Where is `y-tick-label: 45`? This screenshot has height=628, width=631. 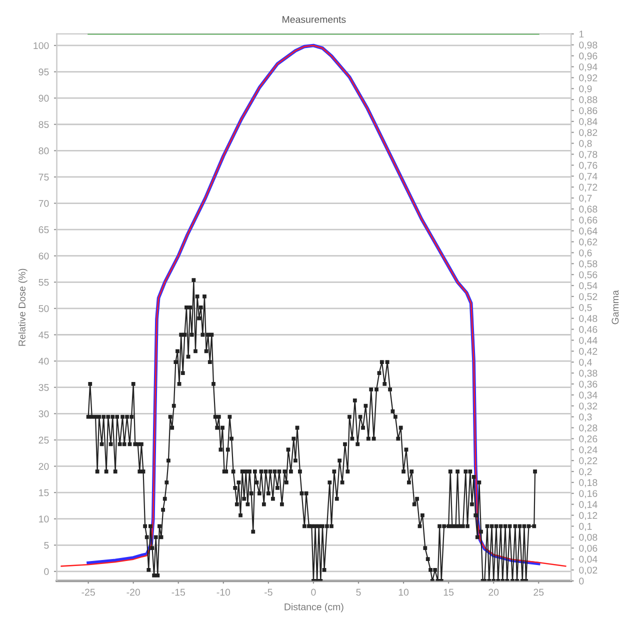
y-tick-label: 45 is located at coordinates (43, 335).